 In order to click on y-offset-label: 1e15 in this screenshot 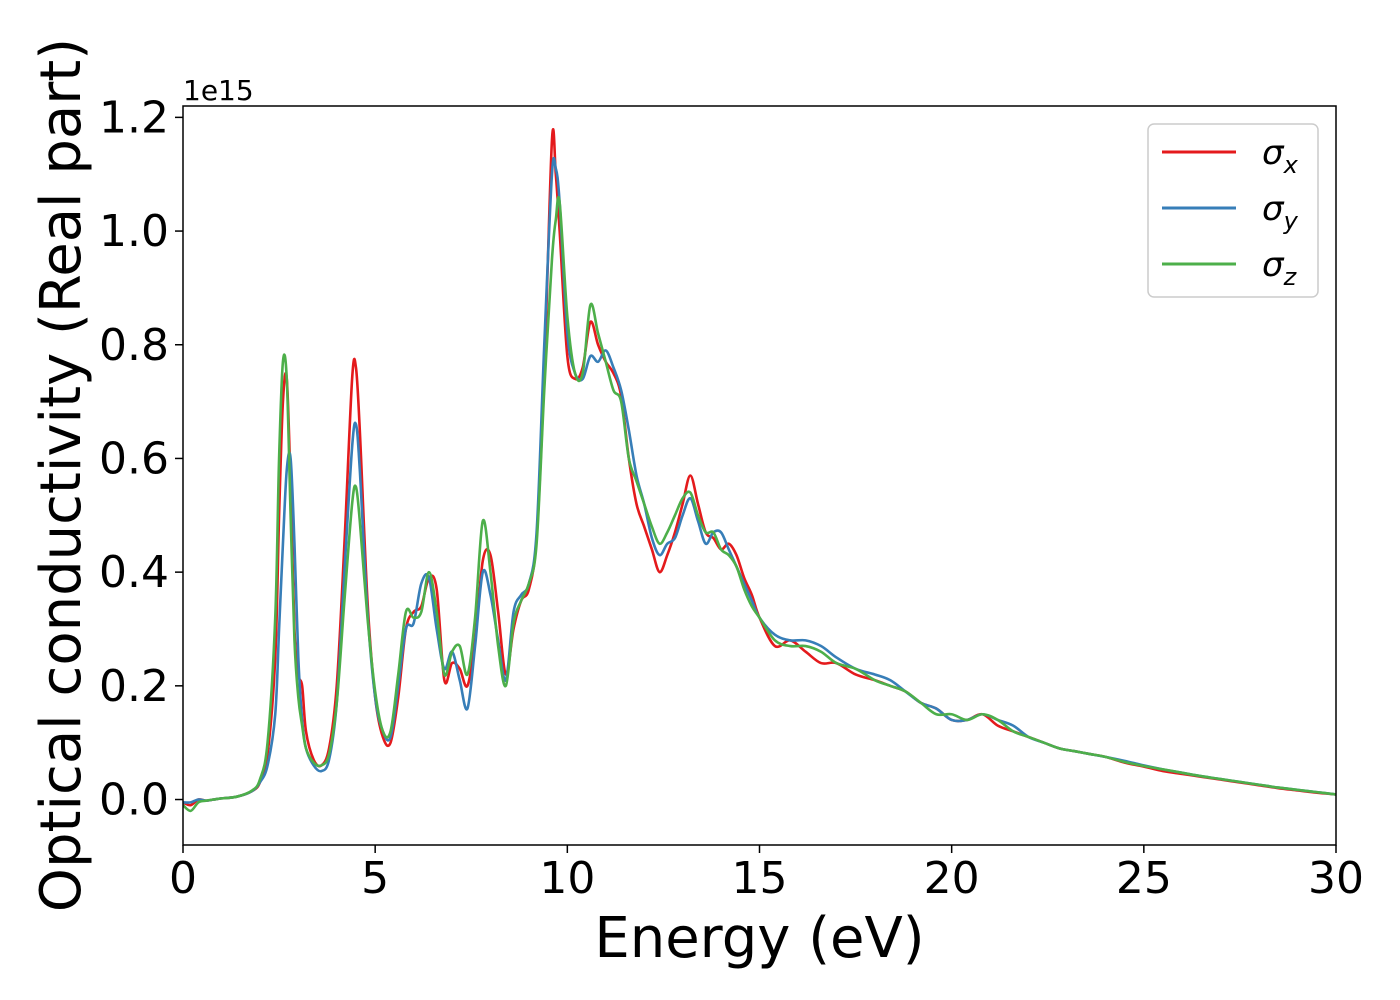, I will do `click(218, 90)`.